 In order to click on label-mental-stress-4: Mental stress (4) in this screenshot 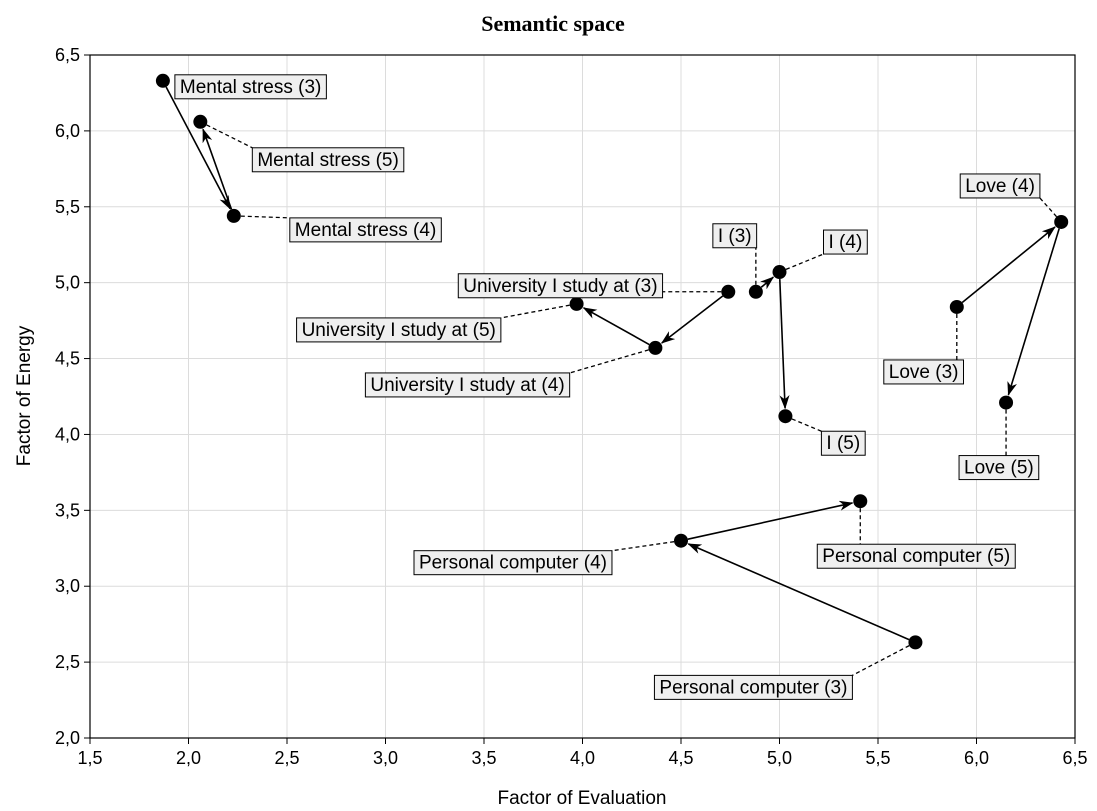, I will do `click(365, 230)`.